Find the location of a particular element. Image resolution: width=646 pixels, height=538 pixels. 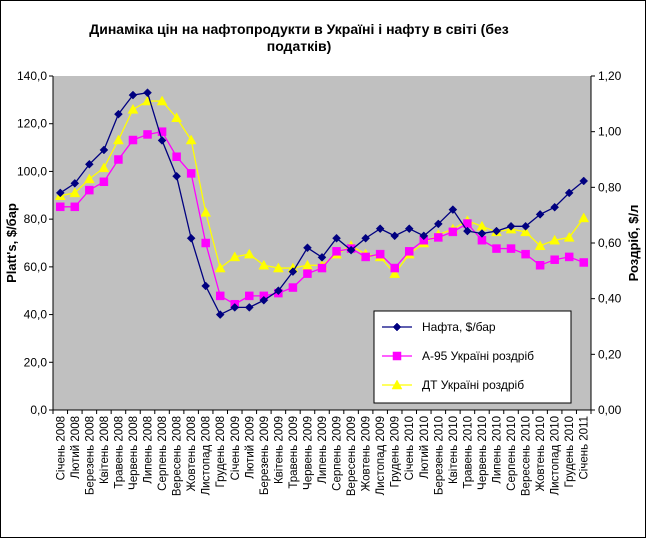

x-tick-label: Грудень 2009 is located at coordinates (396, 451).